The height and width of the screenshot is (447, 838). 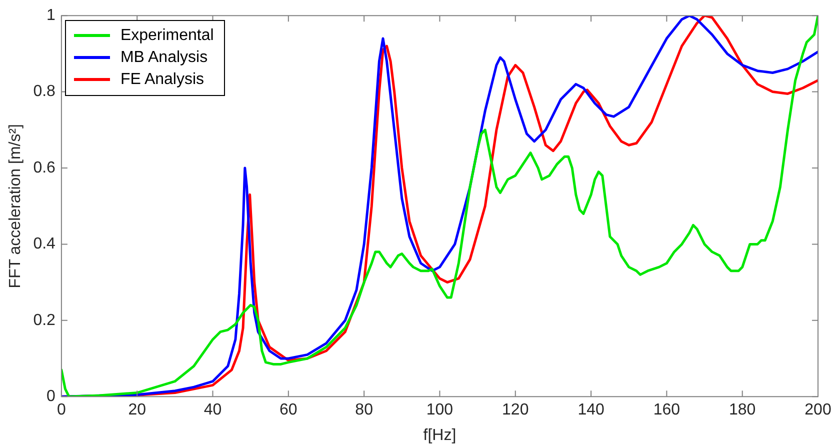 What do you see at coordinates (44, 244) in the screenshot?
I see `y-tick-label: 0.4` at bounding box center [44, 244].